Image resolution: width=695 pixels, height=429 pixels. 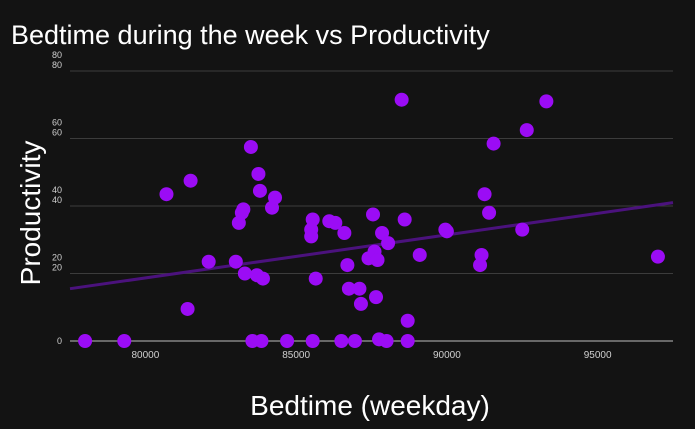 What do you see at coordinates (57, 60) in the screenshot?
I see `y-tick-label: 80 80` at bounding box center [57, 60].